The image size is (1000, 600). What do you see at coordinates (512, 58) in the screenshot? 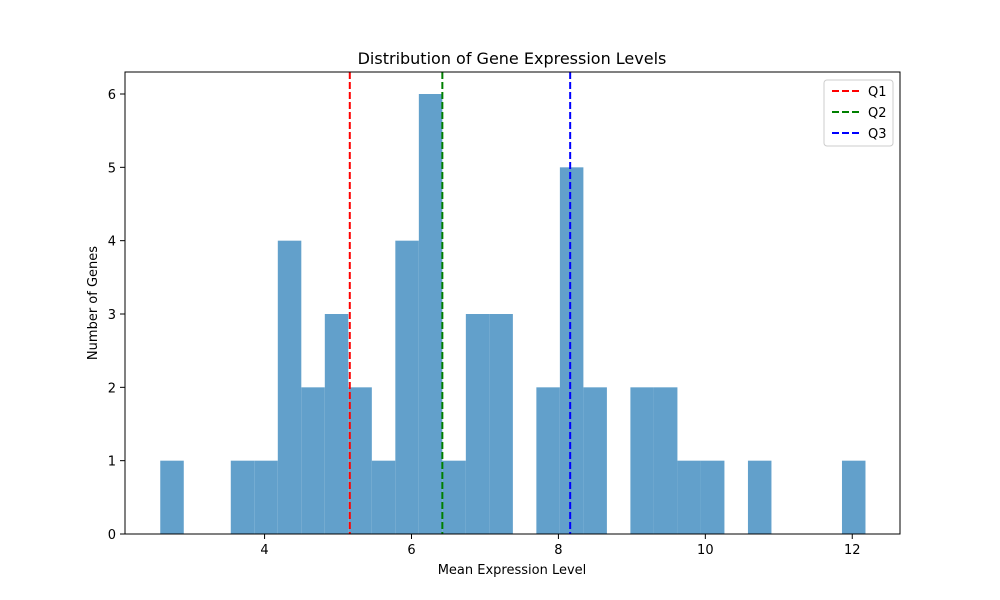
I see `chart-title: Distribution of Gene Expression Levels` at bounding box center [512, 58].